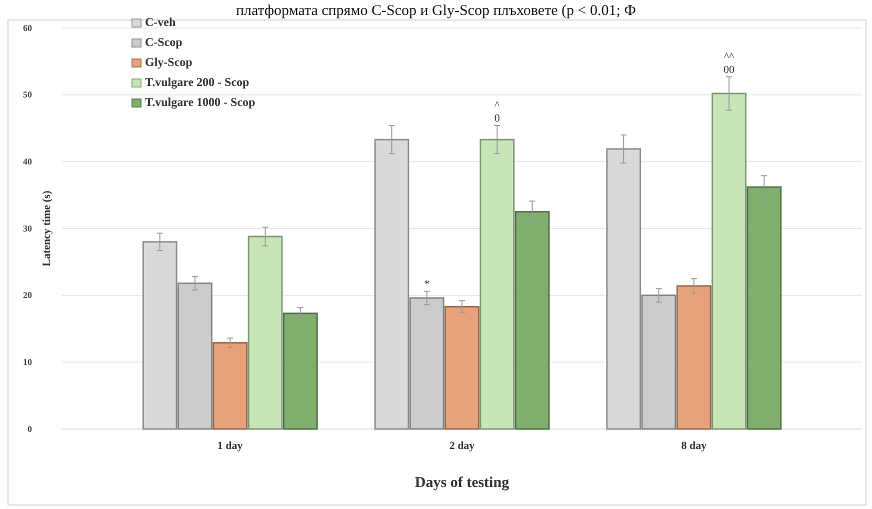  What do you see at coordinates (497, 106) in the screenshot?
I see `annotation: ^` at bounding box center [497, 106].